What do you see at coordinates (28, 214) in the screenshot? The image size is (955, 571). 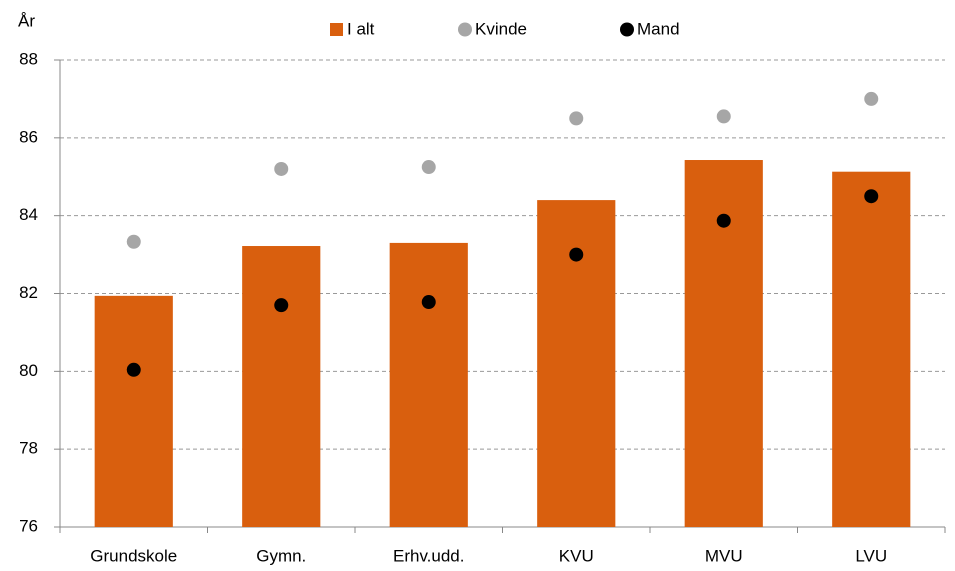 I see `y-tick-label: 84` at bounding box center [28, 214].